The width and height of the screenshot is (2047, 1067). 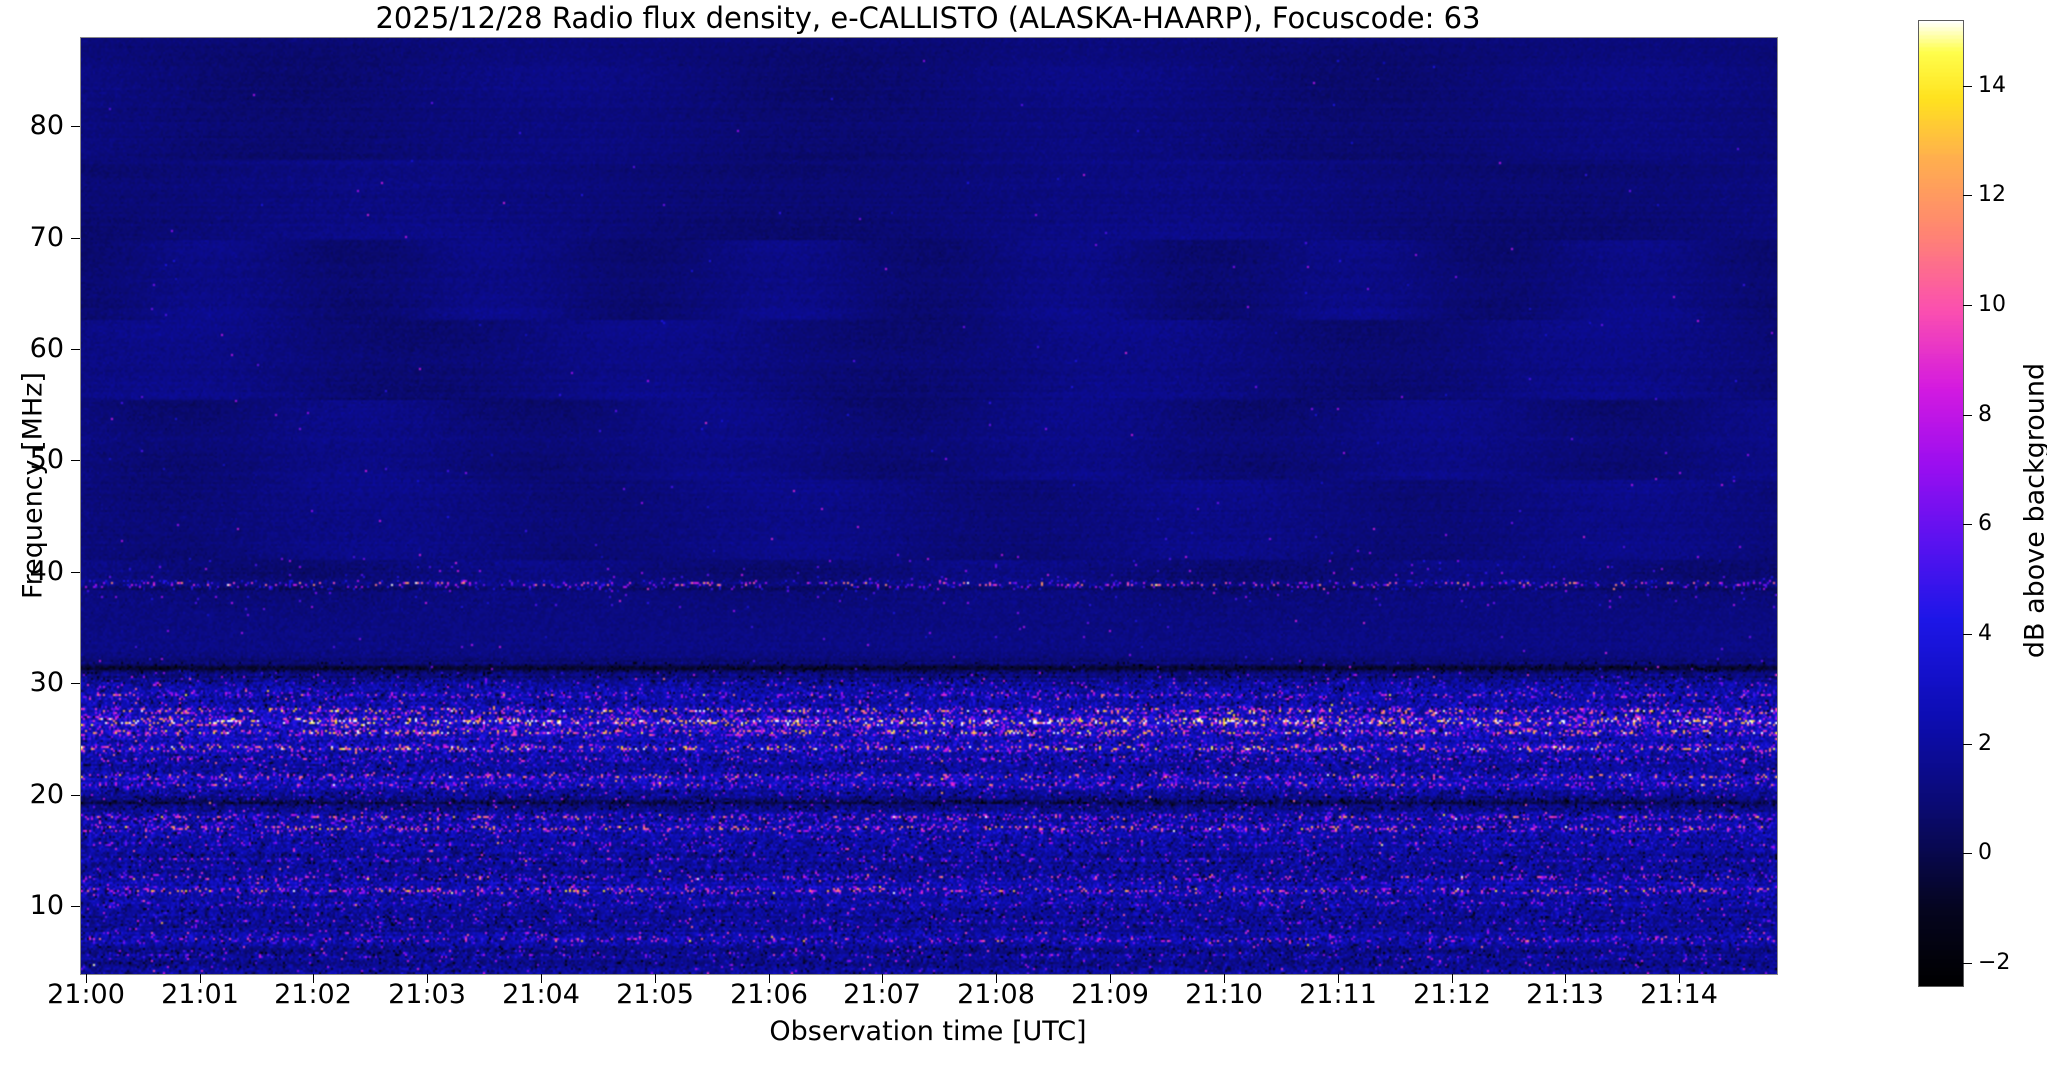 What do you see at coordinates (541, 994) in the screenshot?
I see `x-tick-label: 21:04` at bounding box center [541, 994].